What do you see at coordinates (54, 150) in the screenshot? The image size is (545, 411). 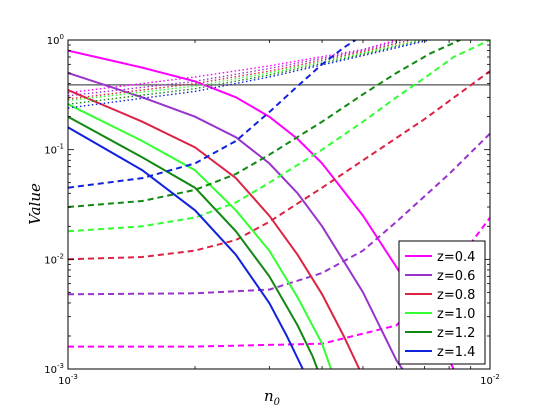 I see `y-tick-label: 10⁻¹` at bounding box center [54, 150].